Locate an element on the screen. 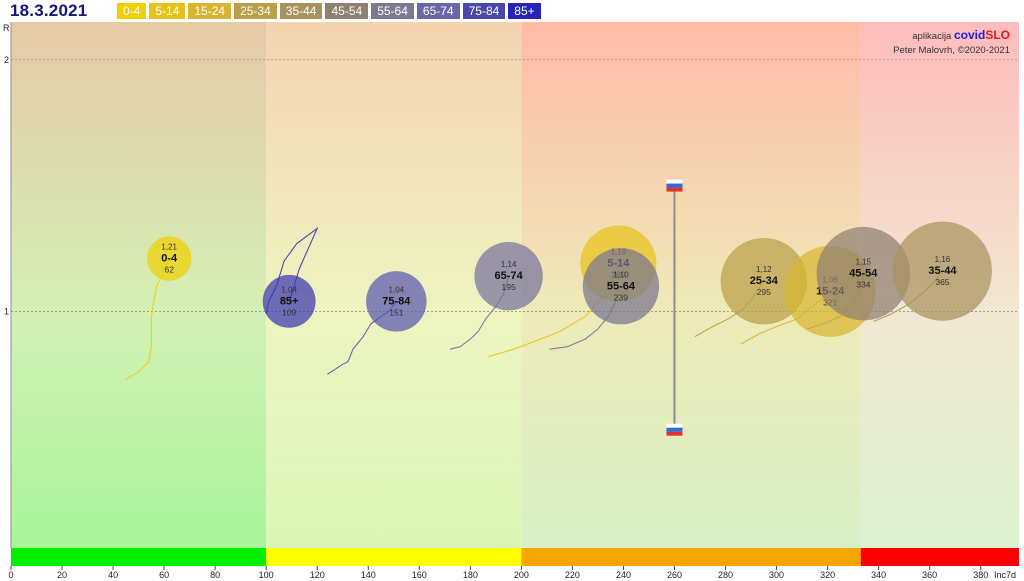 Image resolution: width=1024 pixels, height=581 pixels. x-tick-label-280: 280 is located at coordinates (725, 575).